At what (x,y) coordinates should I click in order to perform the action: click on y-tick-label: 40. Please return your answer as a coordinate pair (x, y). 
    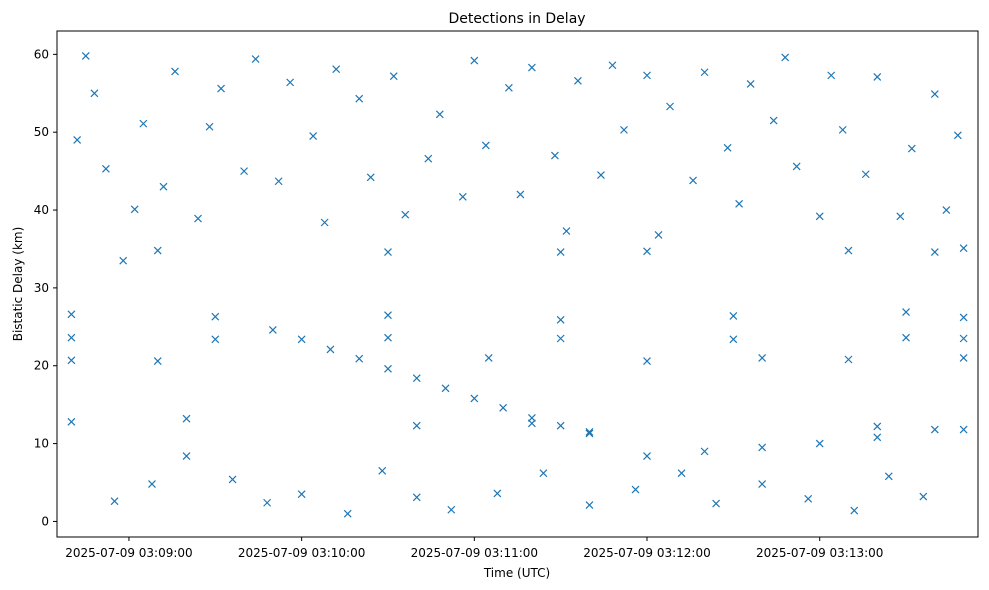
    Looking at the image, I should click on (41, 210).